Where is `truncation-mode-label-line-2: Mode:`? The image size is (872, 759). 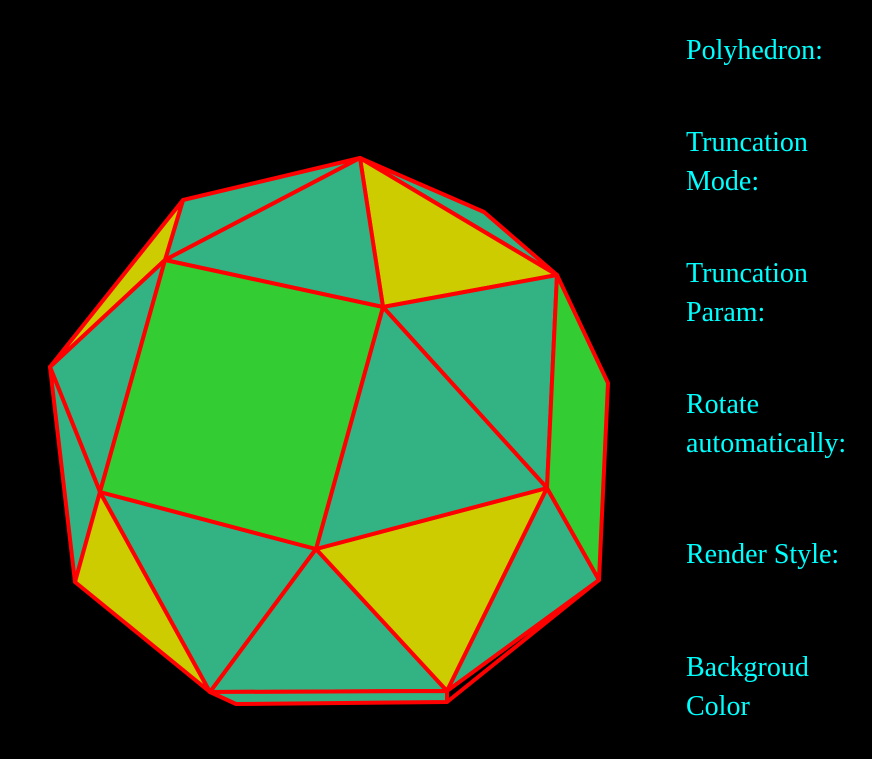
truncation-mode-label-line-2: Mode: is located at coordinates (723, 181).